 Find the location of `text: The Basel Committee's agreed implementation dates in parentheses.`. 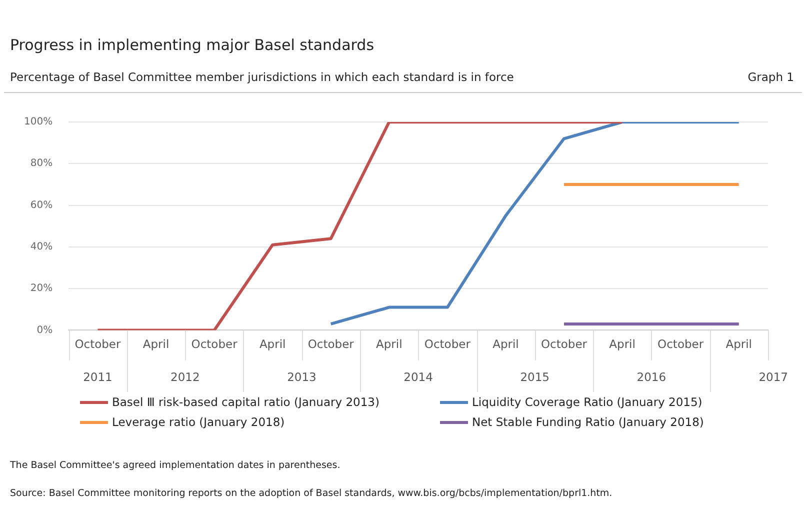

text: The Basel Committee's agreed implementation dates in parentheses. is located at coordinates (176, 466).